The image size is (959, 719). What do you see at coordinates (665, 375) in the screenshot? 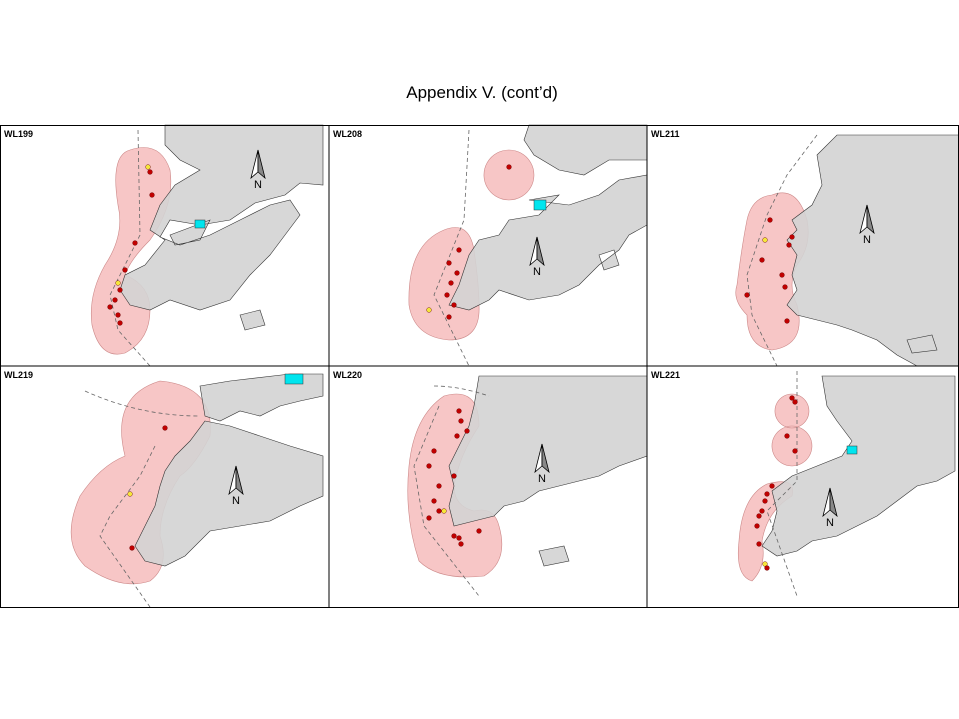
I see `panel-label: WL221` at bounding box center [665, 375].